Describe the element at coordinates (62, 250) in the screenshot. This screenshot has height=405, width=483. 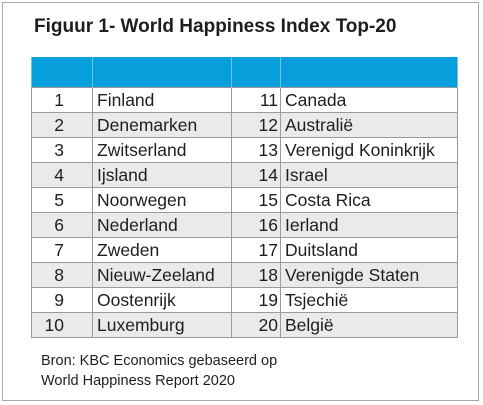
I see `rank-cell: 7` at that location.